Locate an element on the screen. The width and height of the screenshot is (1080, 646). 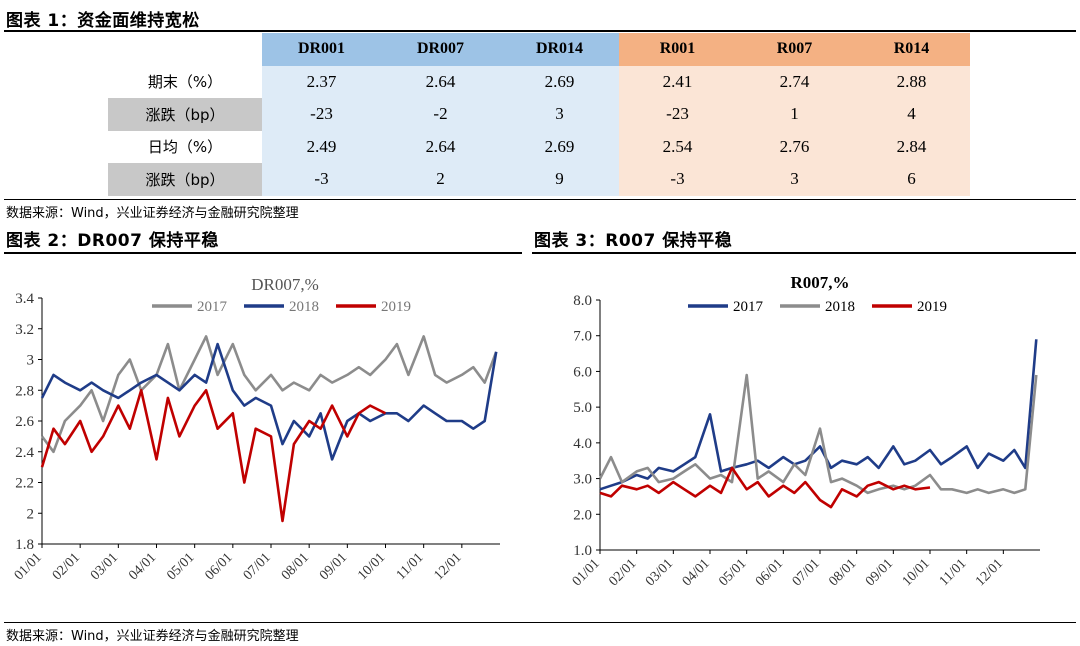
table-cell: 9 is located at coordinates (559, 179).